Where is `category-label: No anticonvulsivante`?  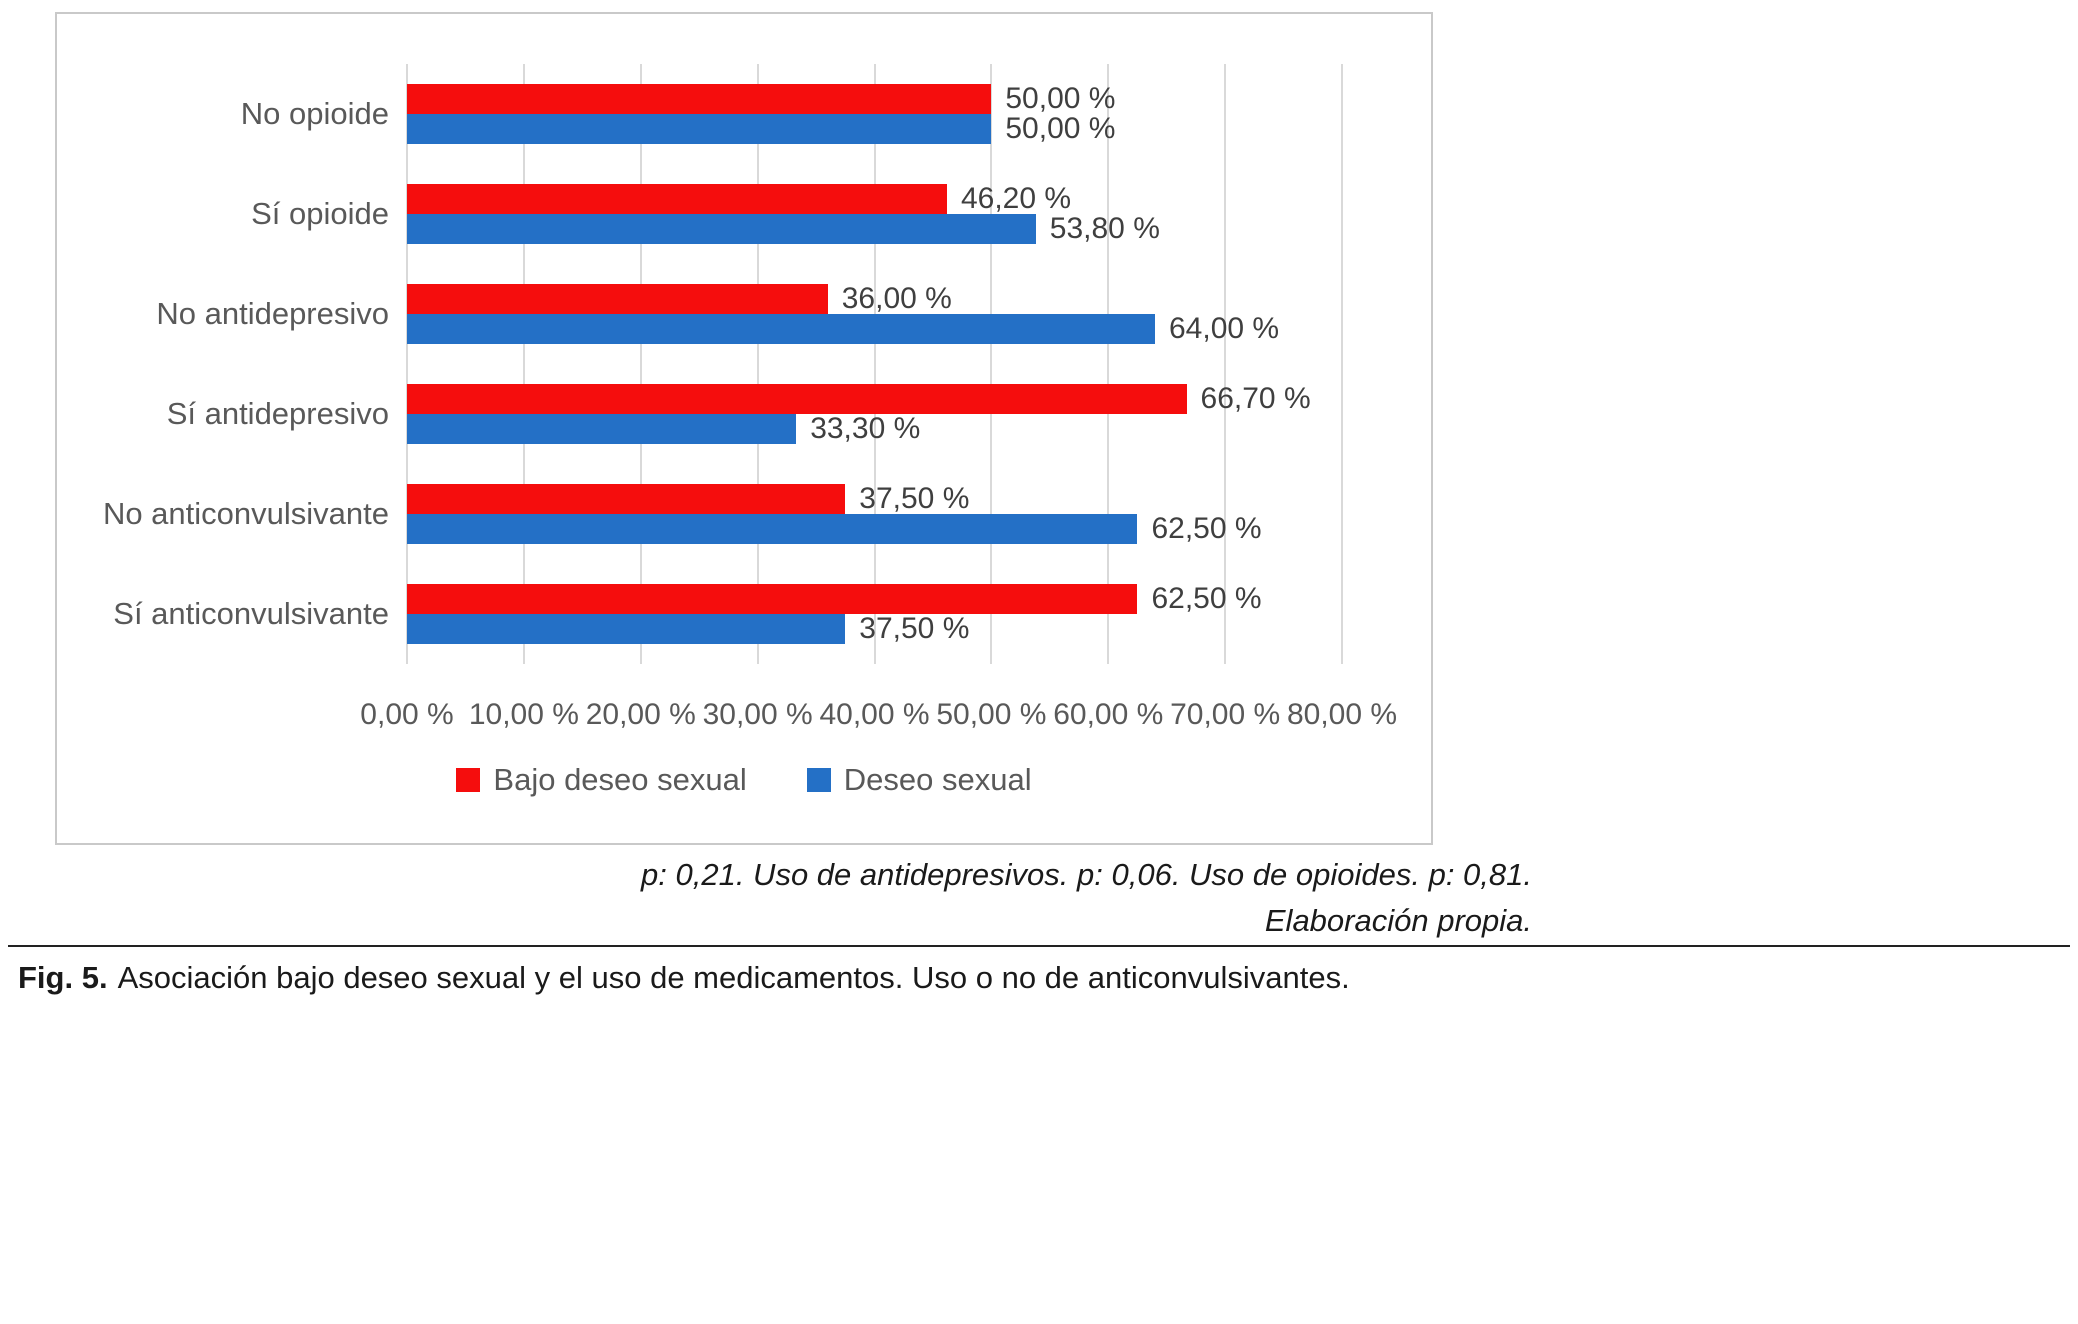
category-label: No anticonvulsivante is located at coordinates (245, 513).